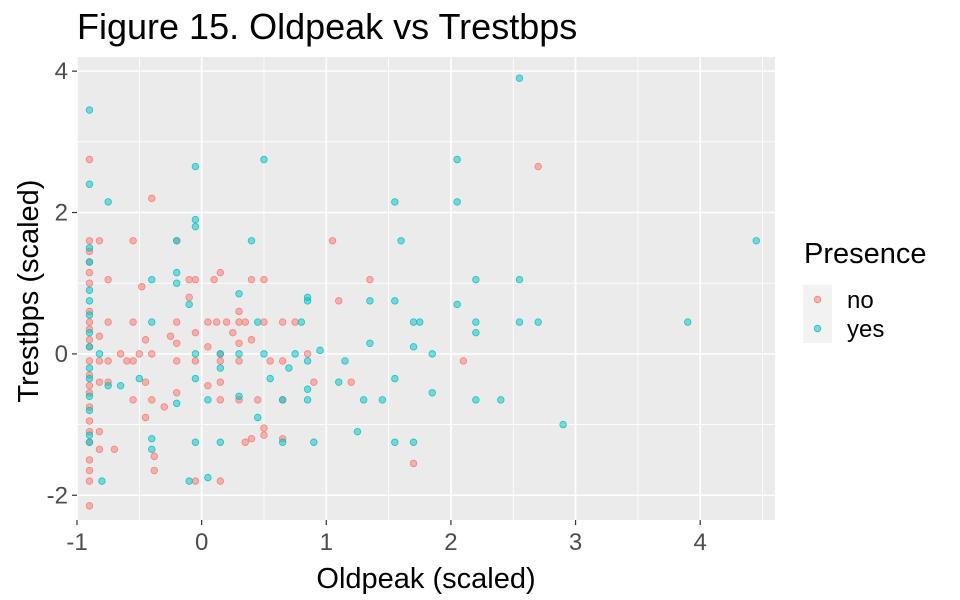 The height and width of the screenshot is (600, 960). Describe the element at coordinates (865, 329) in the screenshot. I see `legend-label-yes: yes` at that location.